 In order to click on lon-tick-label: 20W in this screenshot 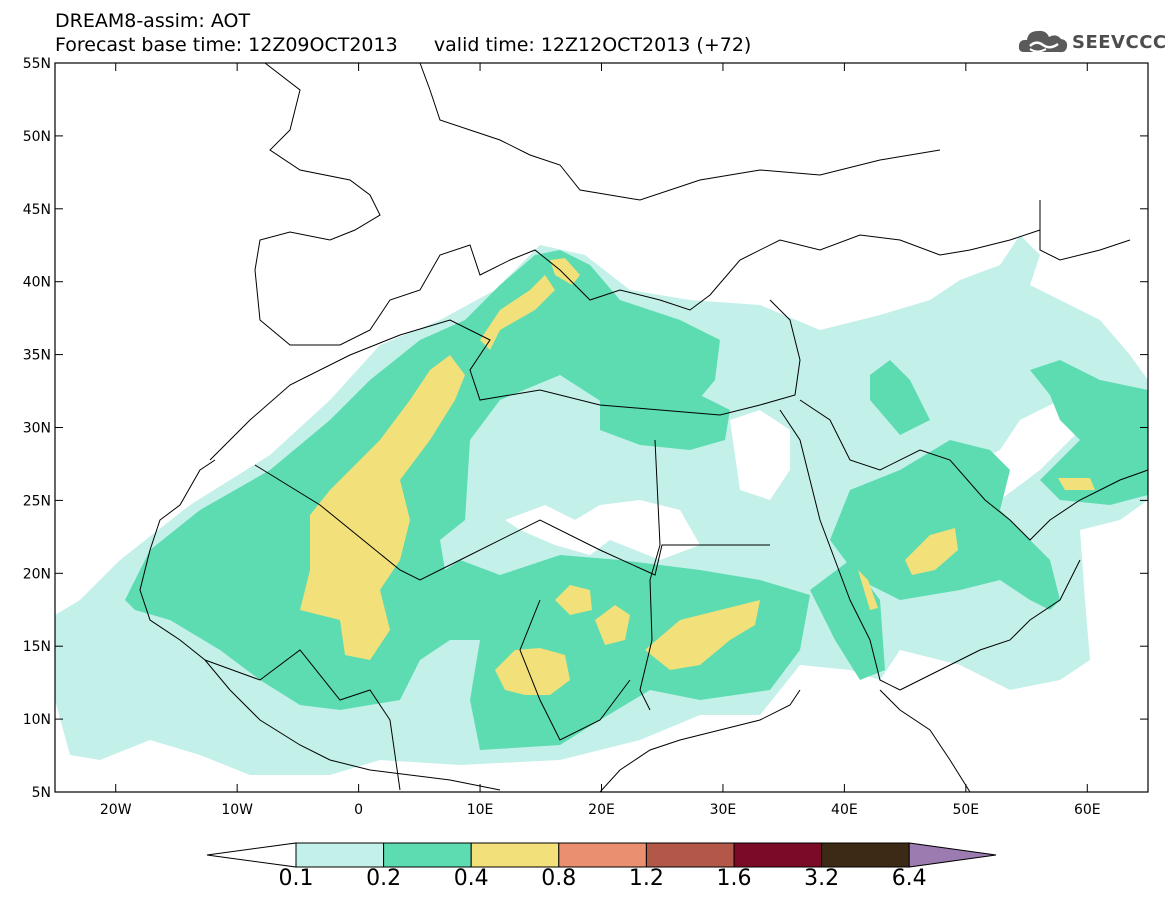, I will do `click(116, 810)`.